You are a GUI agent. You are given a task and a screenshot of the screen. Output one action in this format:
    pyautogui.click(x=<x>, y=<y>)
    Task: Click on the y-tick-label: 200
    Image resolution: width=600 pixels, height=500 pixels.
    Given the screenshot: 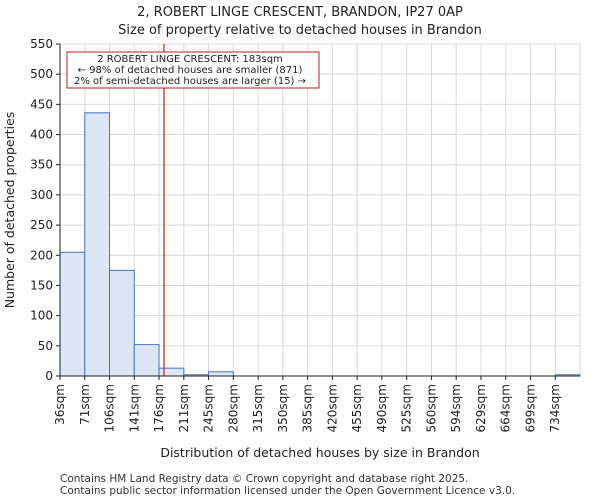 What is the action you would take?
    pyautogui.click(x=41, y=255)
    